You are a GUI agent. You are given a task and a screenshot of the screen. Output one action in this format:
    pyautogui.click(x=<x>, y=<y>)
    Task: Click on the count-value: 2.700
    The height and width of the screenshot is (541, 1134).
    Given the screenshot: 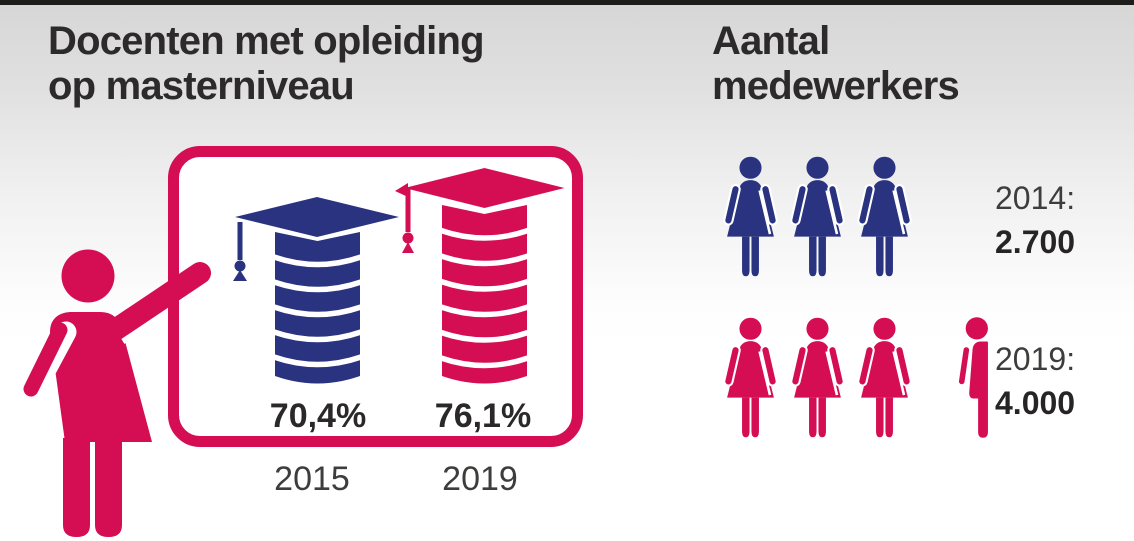 What is the action you would take?
    pyautogui.click(x=1035, y=242)
    